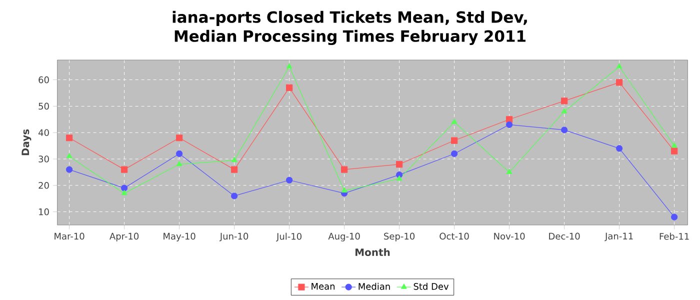 The image size is (700, 300). What do you see at coordinates (180, 237) in the screenshot?
I see `x-tick-label: May-10` at bounding box center [180, 237].